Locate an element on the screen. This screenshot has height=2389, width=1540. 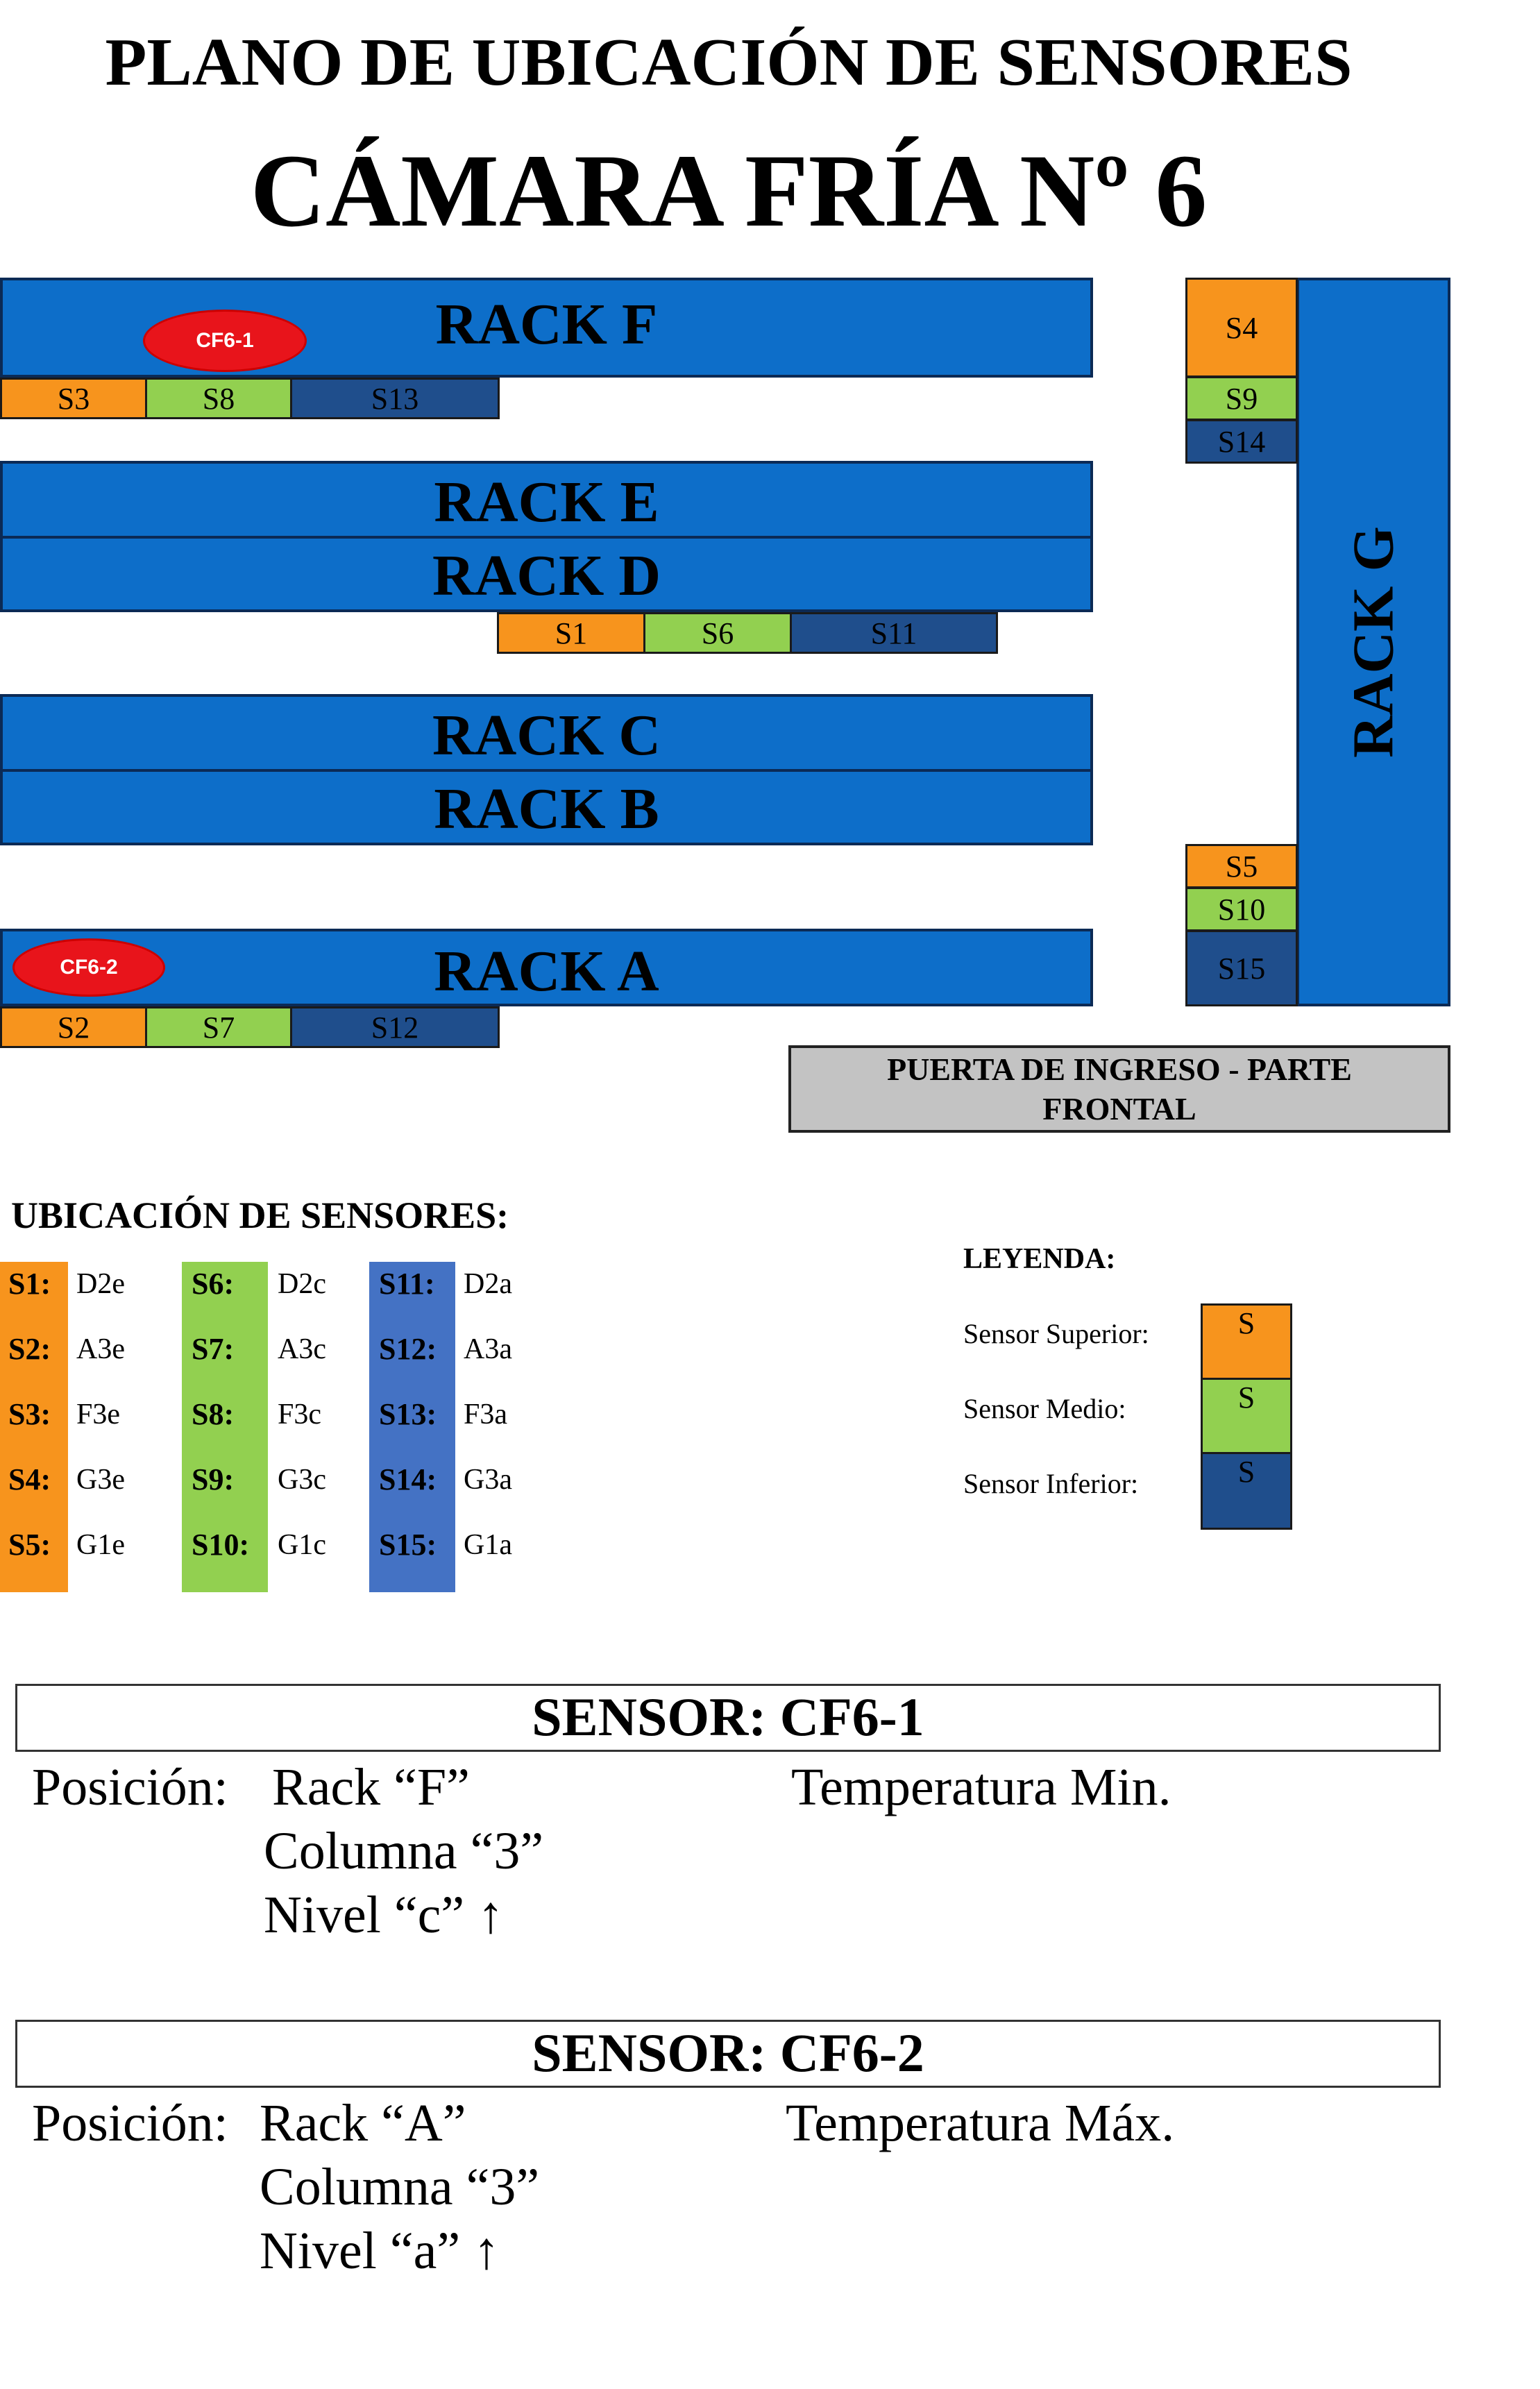
location-key: S7: is located at coordinates (213, 1349).